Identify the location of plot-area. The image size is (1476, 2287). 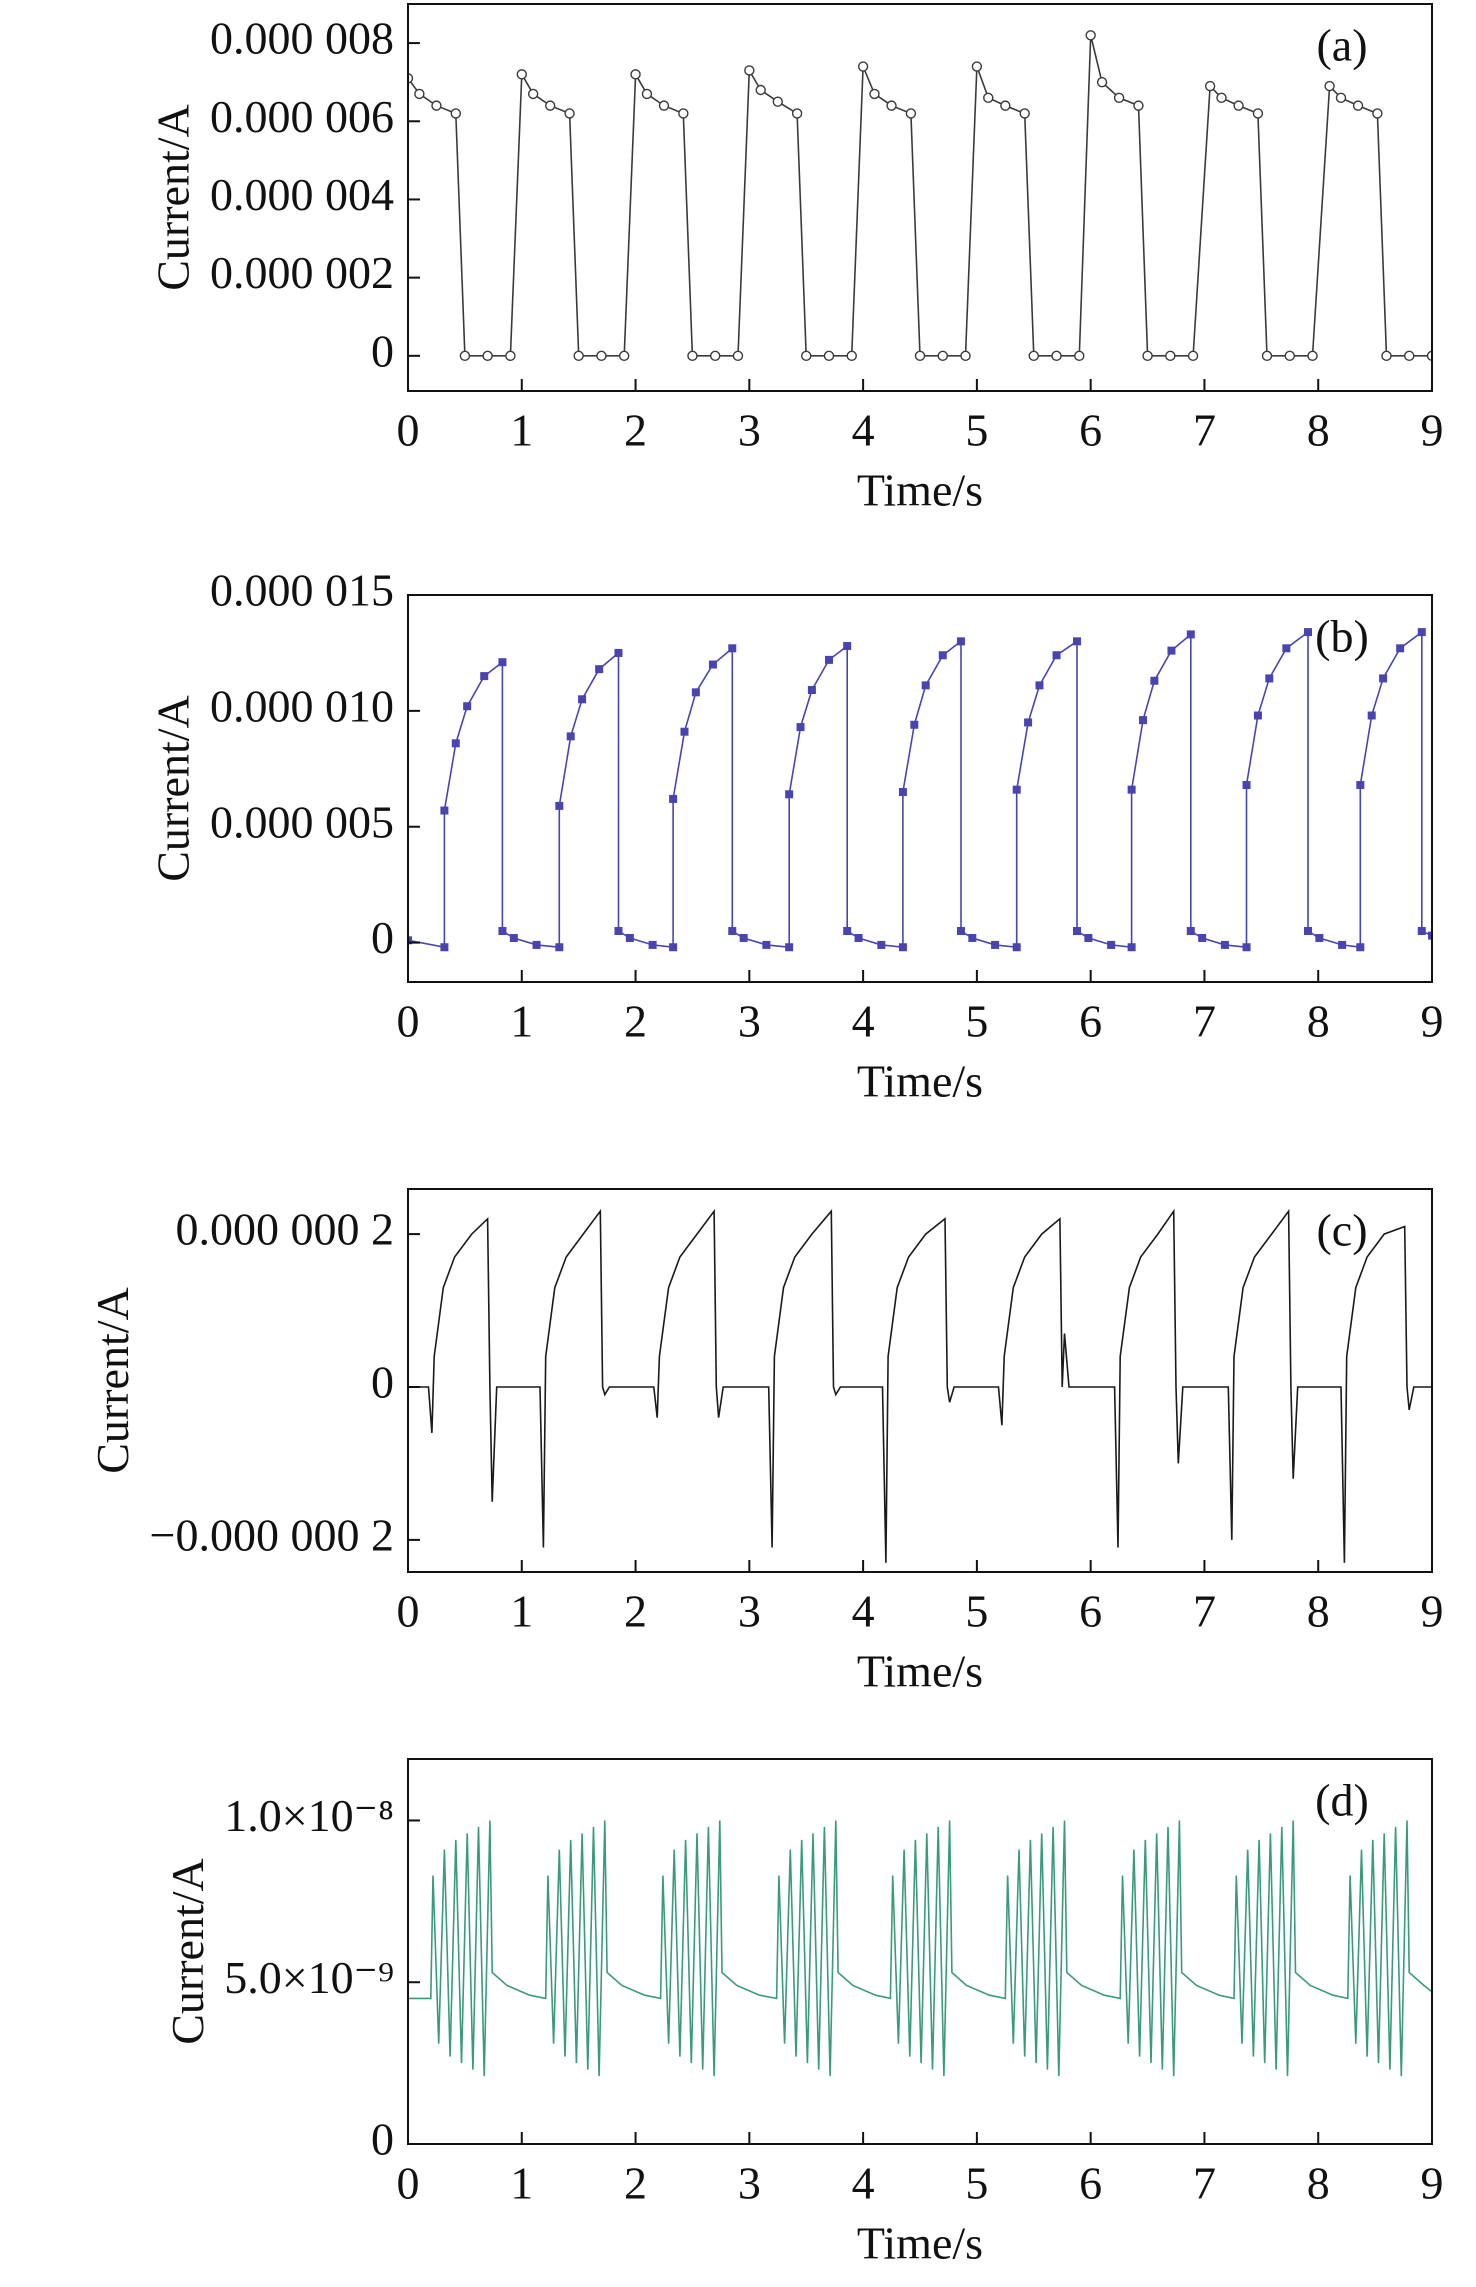
(920, 196).